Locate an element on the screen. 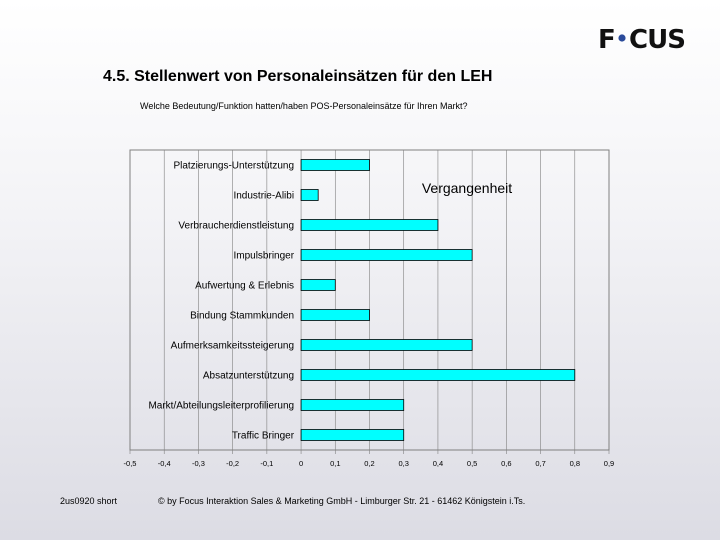 The width and height of the screenshot is (720, 540). category-label: Industrie-Alibi is located at coordinates (263, 196).